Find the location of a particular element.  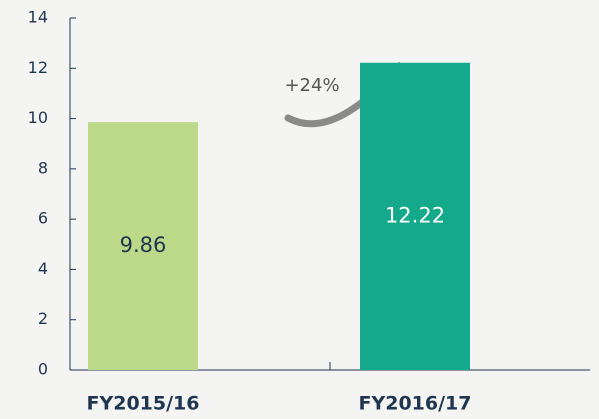

y-tick-label: 4 is located at coordinates (43, 268).